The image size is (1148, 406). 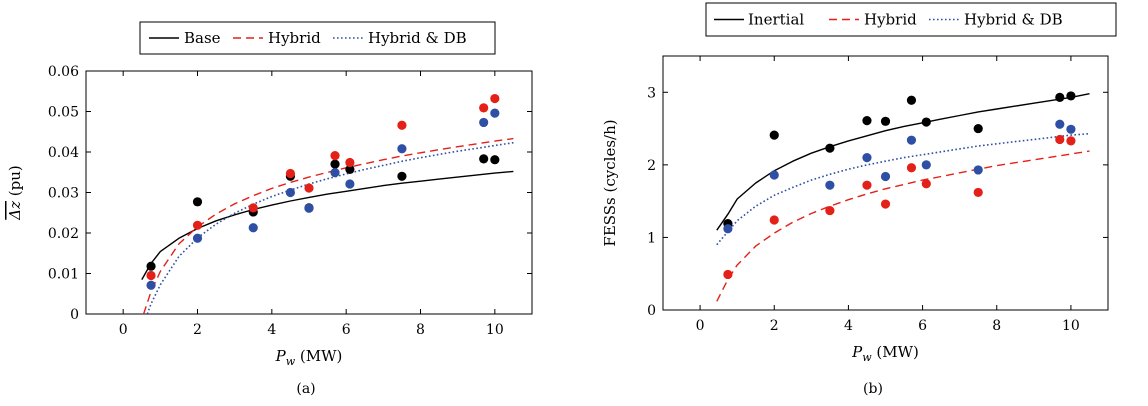 I want to click on y-tick-label: 2, so click(x=651, y=166).